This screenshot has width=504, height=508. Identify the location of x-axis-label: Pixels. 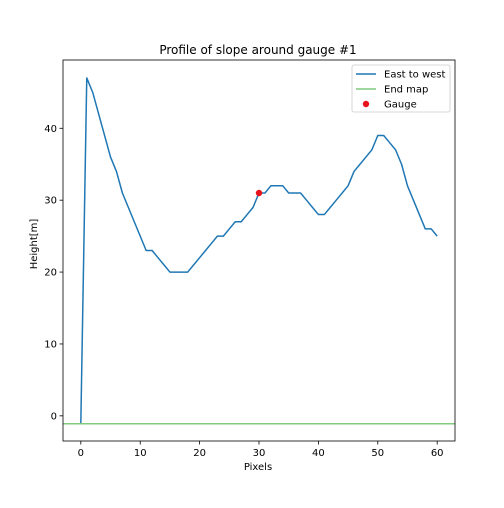
(258, 467).